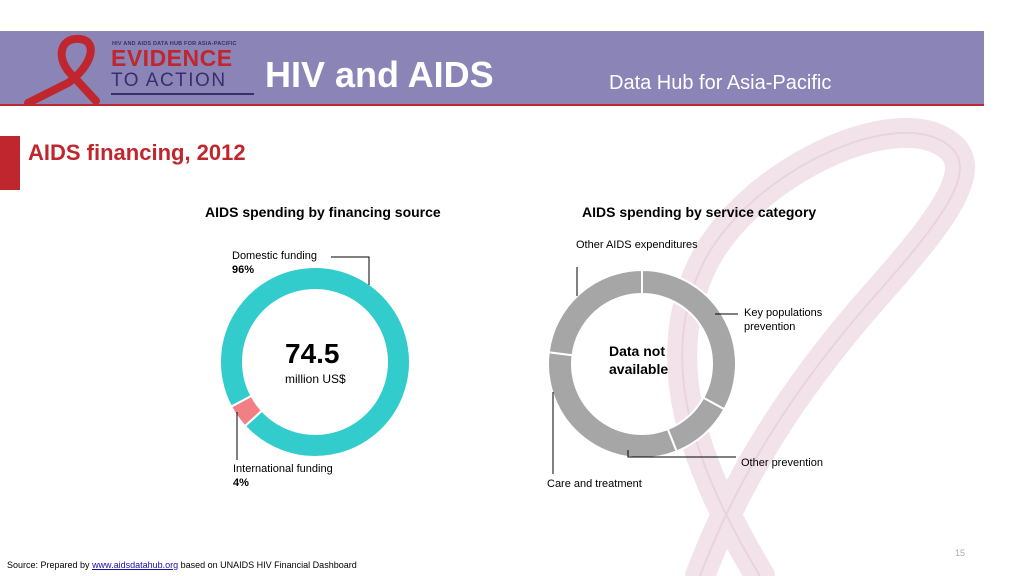 This screenshot has height=576, width=1024. What do you see at coordinates (241, 483) in the screenshot?
I see `label-international-value: 4%` at bounding box center [241, 483].